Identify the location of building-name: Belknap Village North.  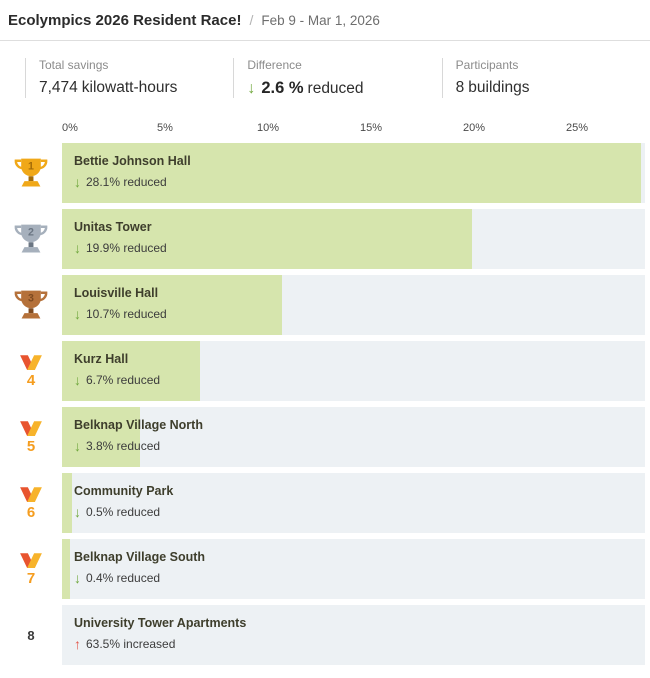
(138, 425).